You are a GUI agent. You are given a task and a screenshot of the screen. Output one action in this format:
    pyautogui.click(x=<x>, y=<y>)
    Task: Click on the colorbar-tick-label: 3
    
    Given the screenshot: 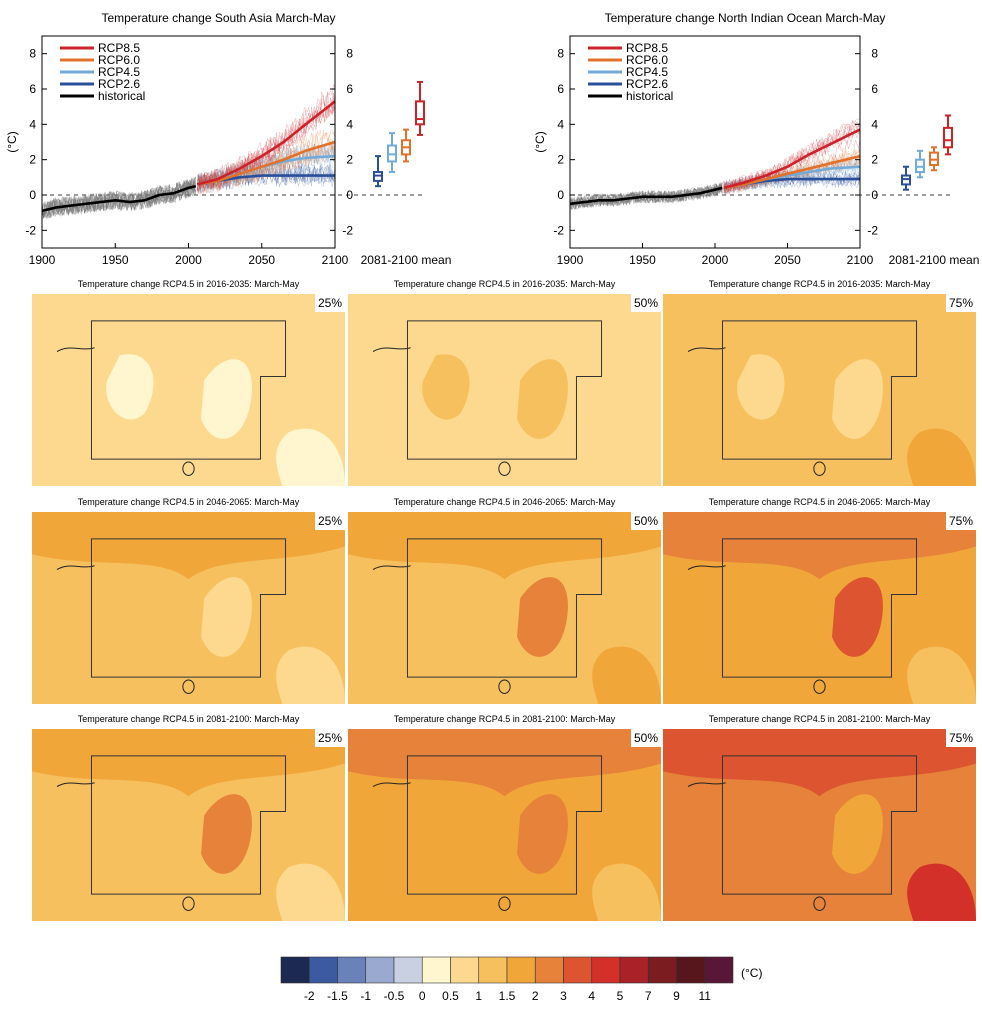 What is the action you would take?
    pyautogui.click(x=563, y=996)
    